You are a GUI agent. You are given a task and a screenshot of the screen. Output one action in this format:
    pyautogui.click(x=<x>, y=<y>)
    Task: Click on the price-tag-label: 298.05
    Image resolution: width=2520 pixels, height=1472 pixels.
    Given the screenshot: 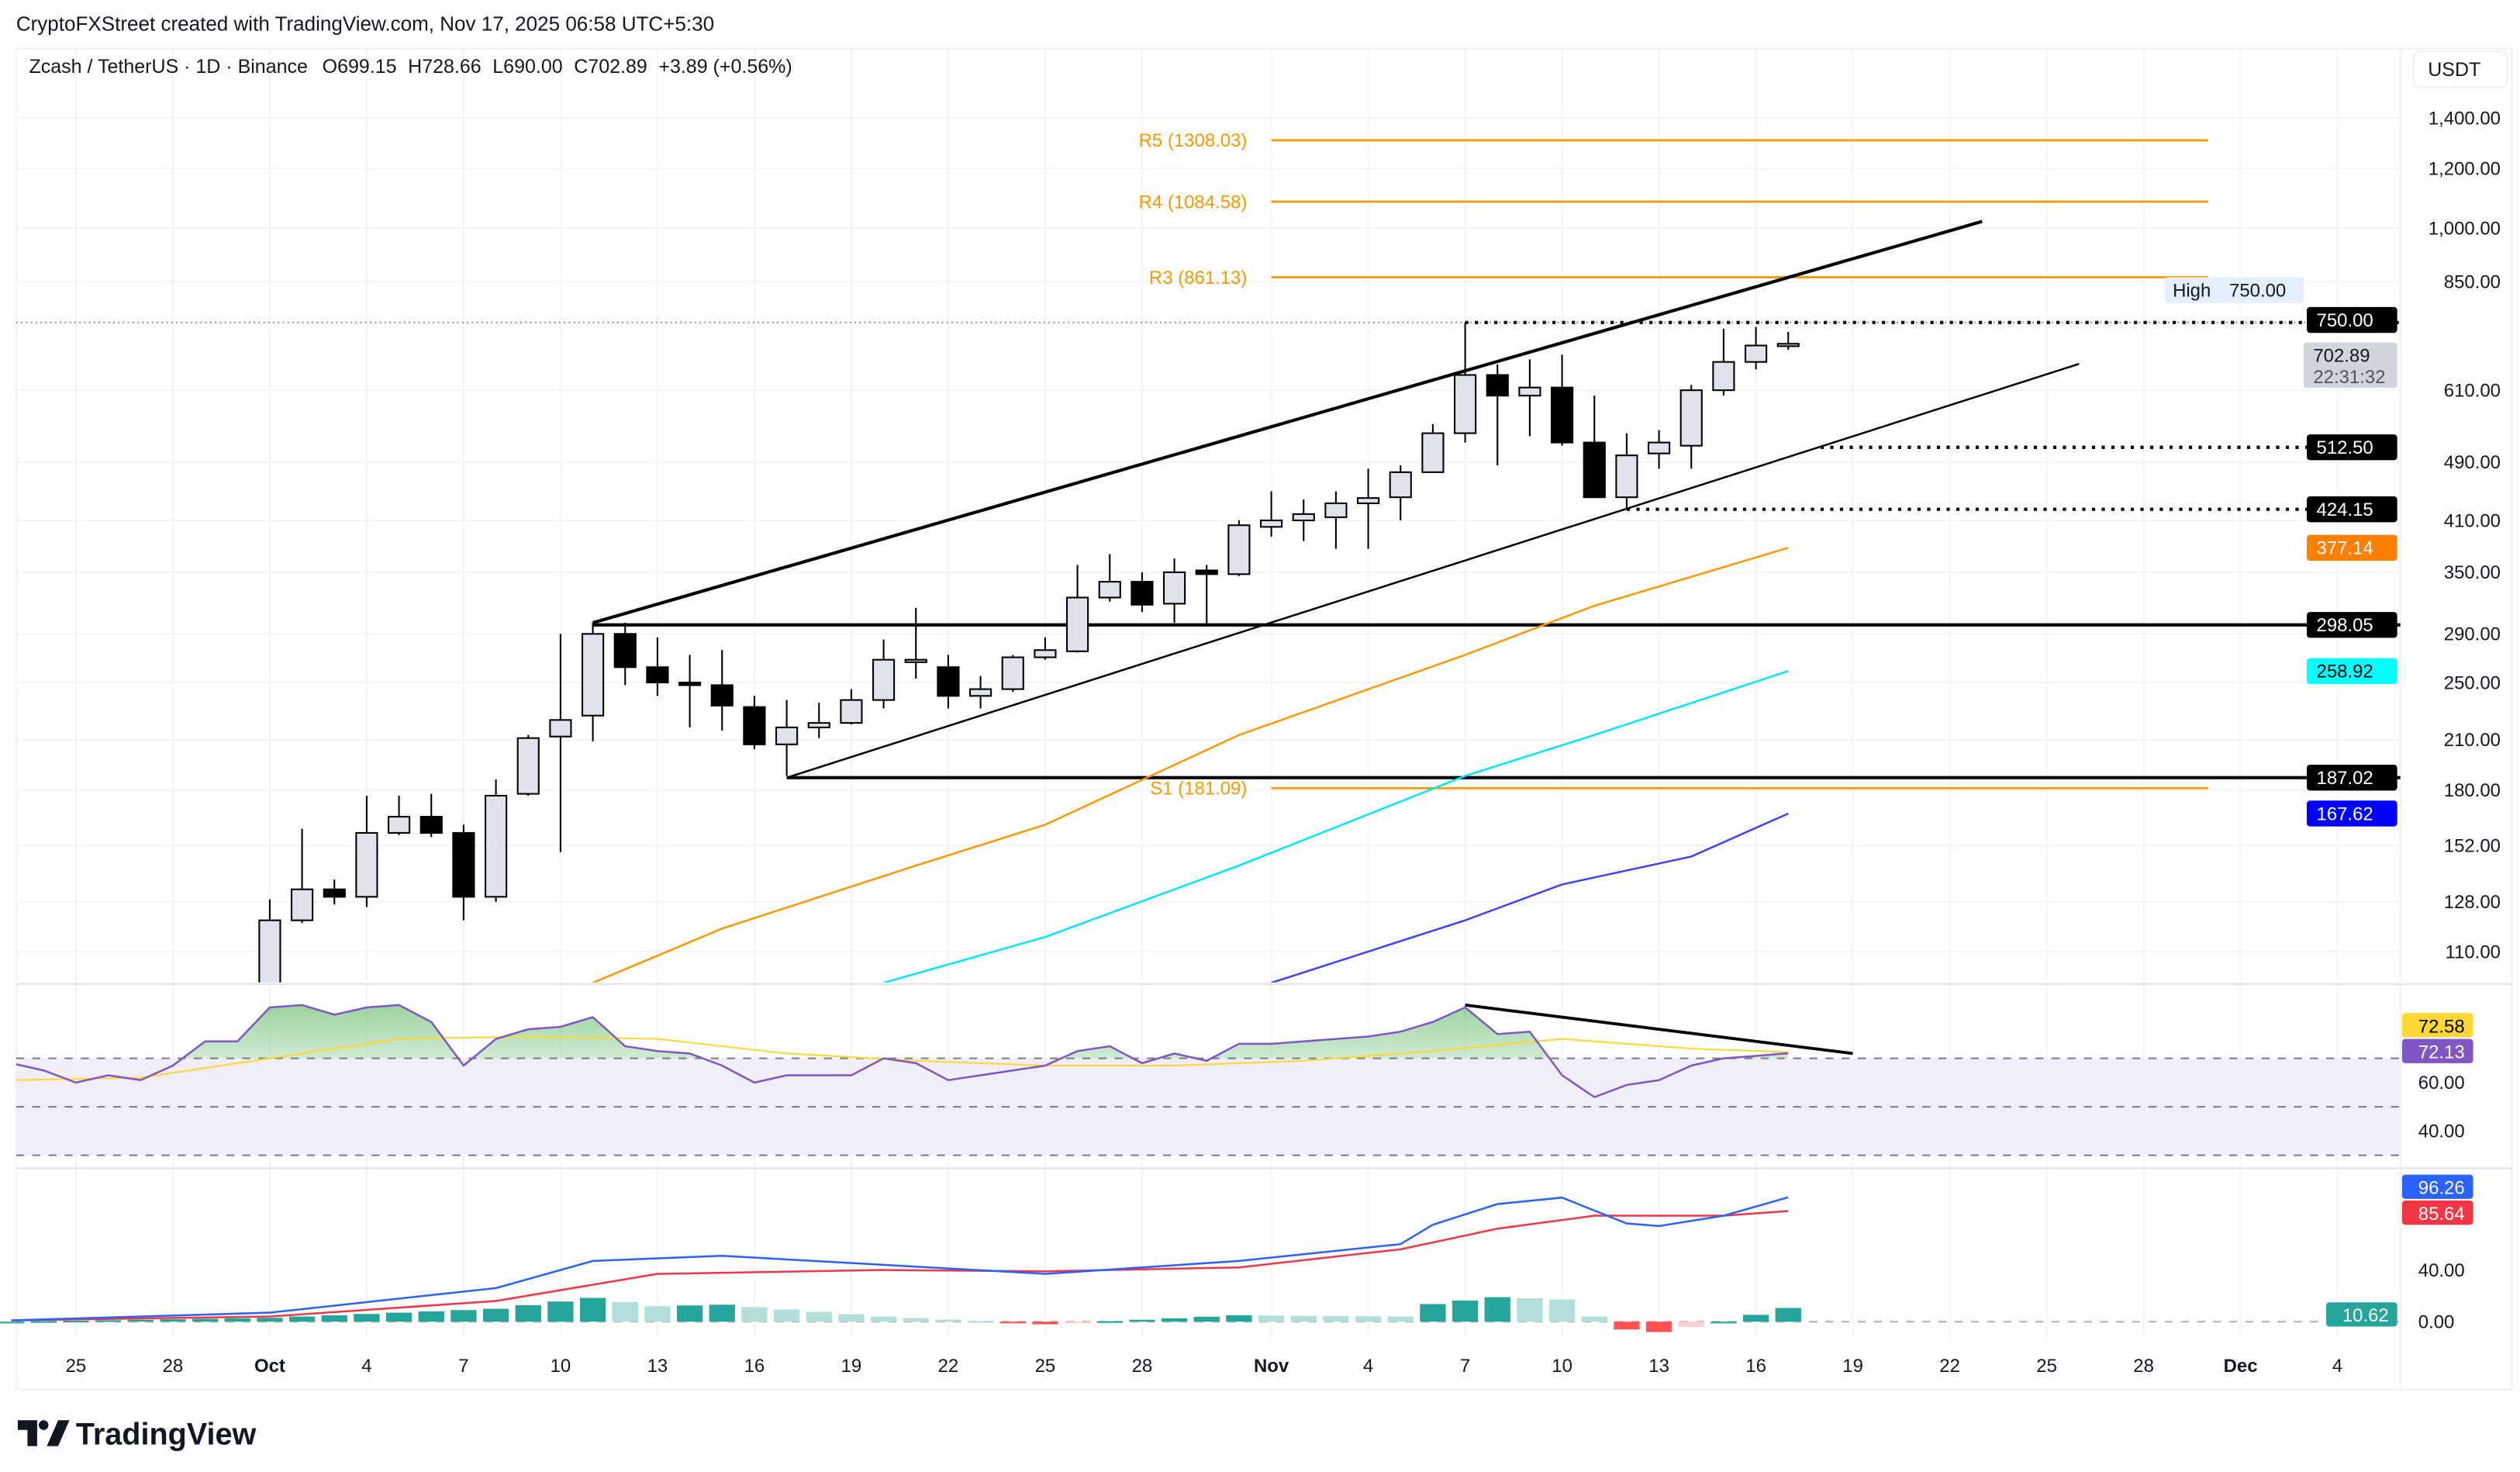 What is the action you would take?
    pyautogui.click(x=2345, y=625)
    